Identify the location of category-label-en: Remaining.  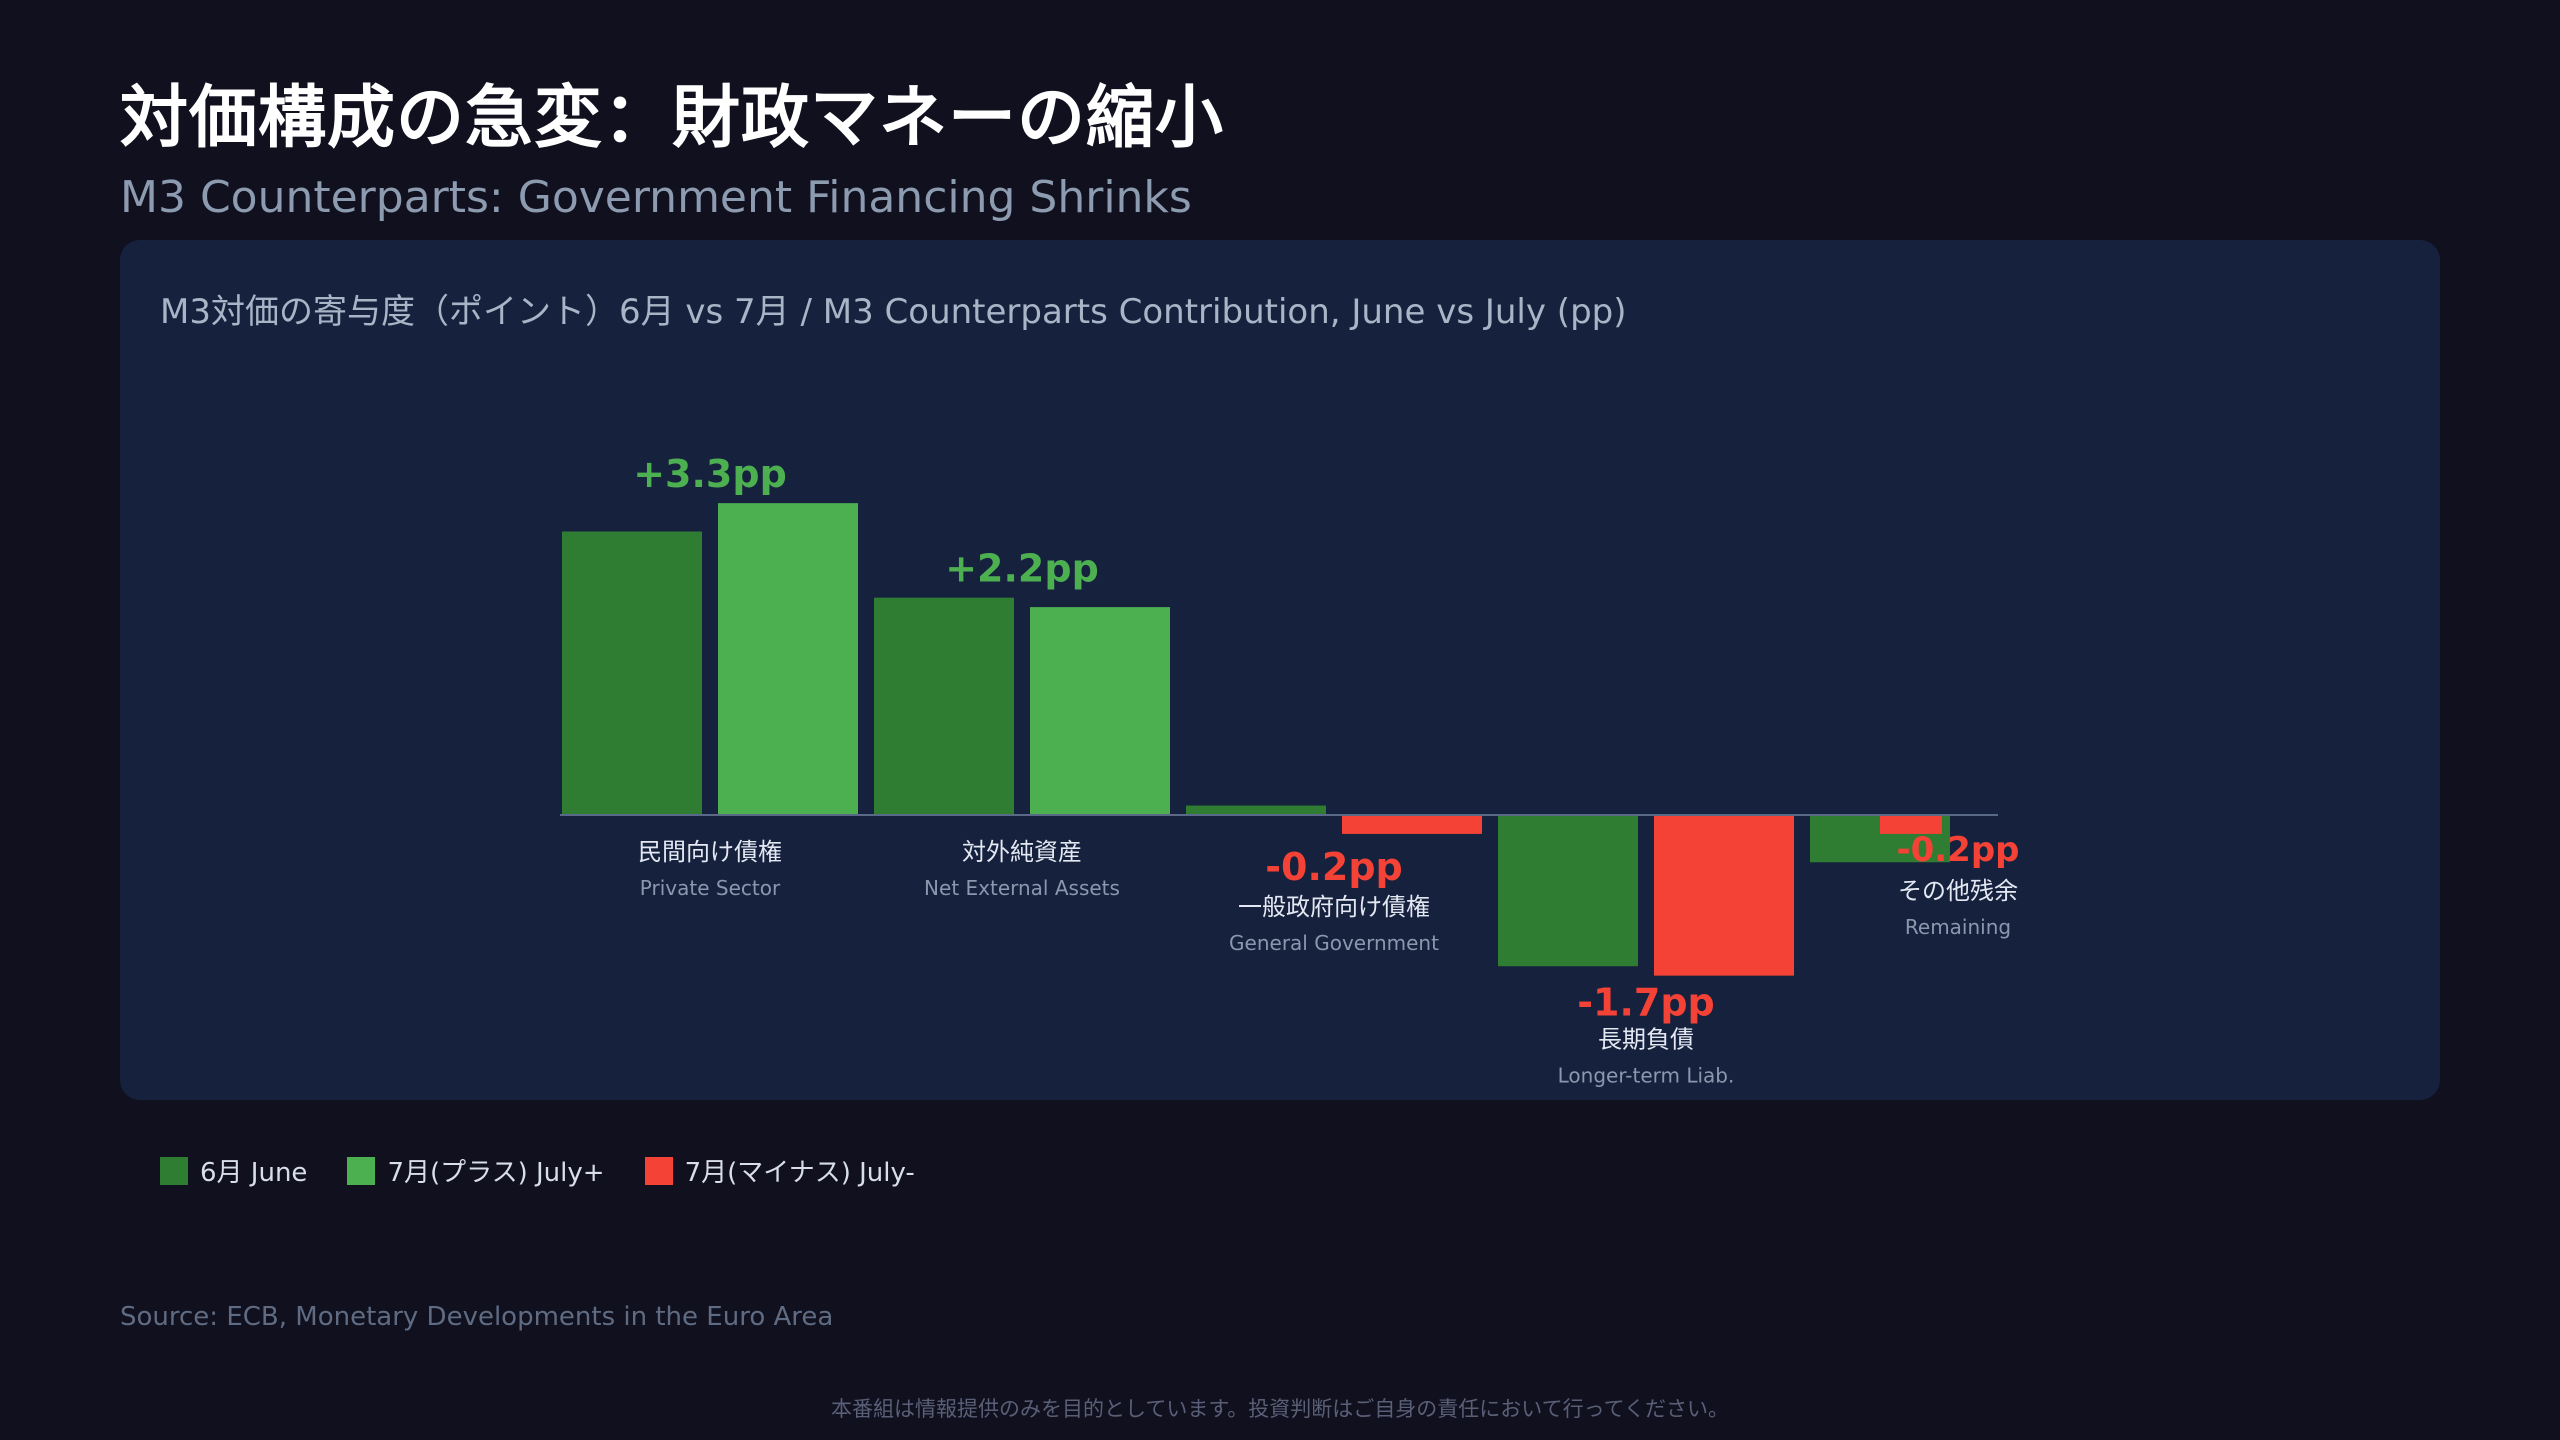
(1958, 927).